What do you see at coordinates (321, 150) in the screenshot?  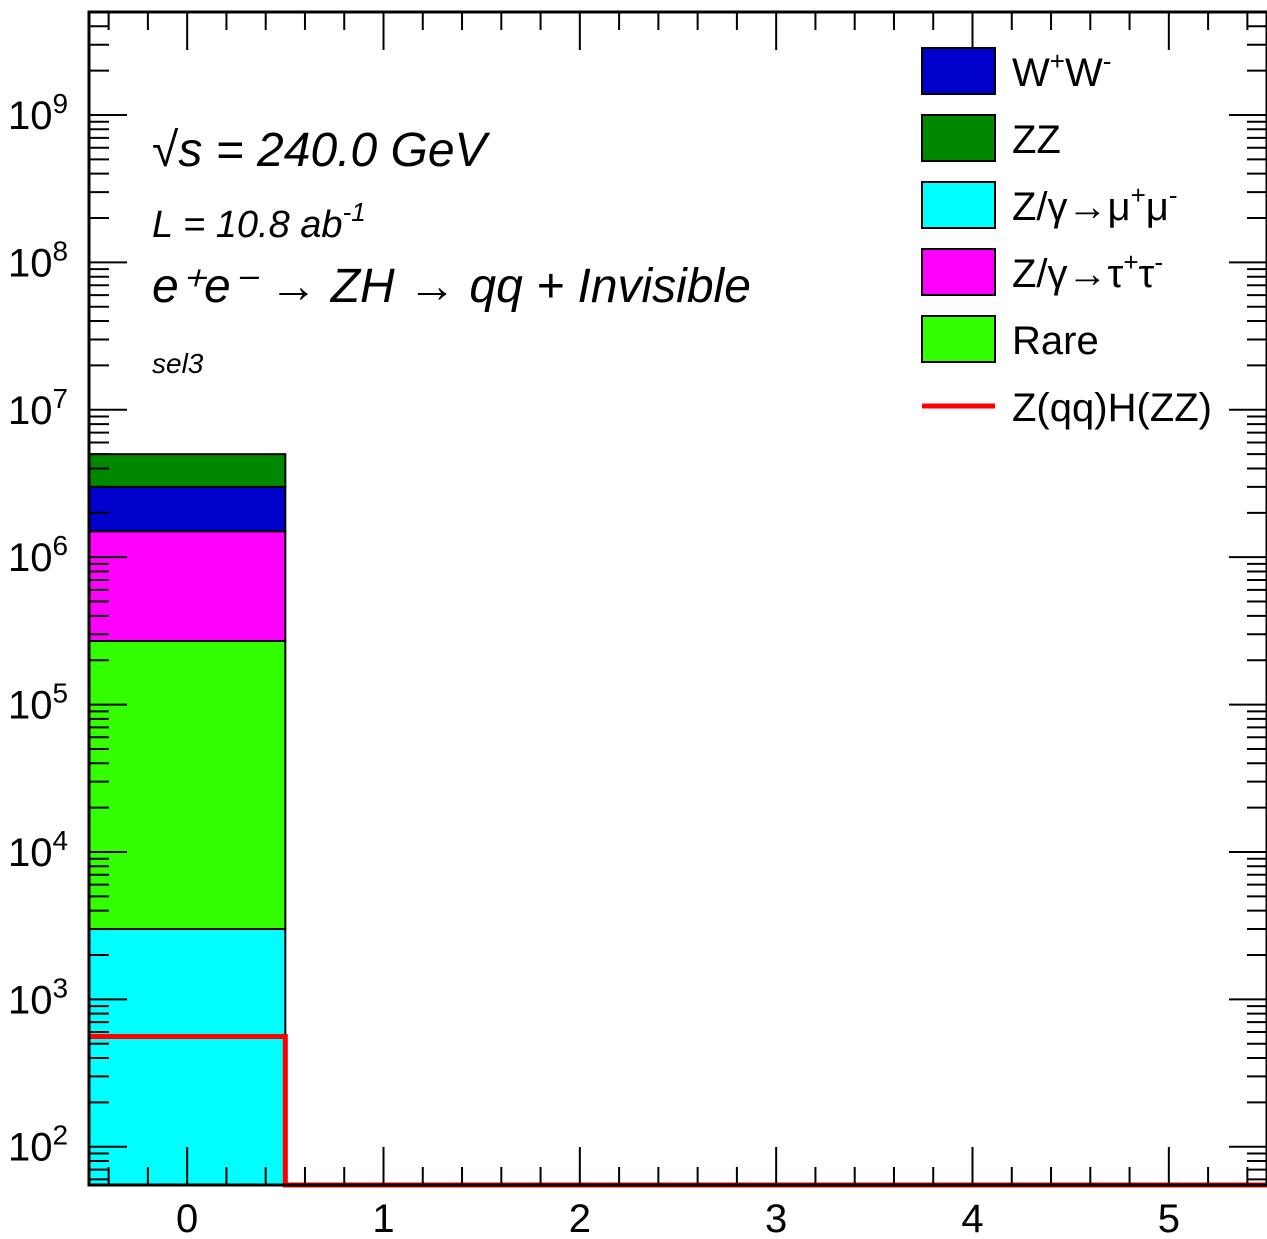 I see `sqrt-s-label: √s = 240.0 GeV` at bounding box center [321, 150].